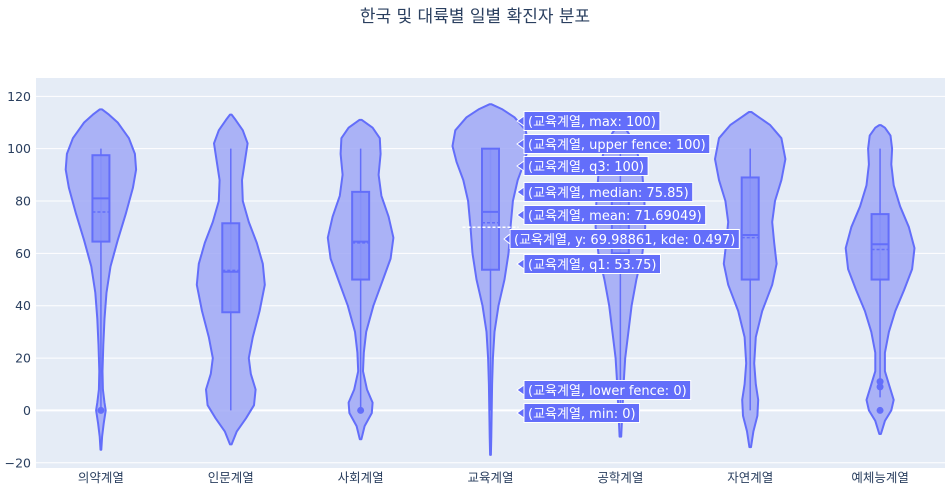  I want to click on hover-label: (교육계열, median: 75.85), so click(605, 192).